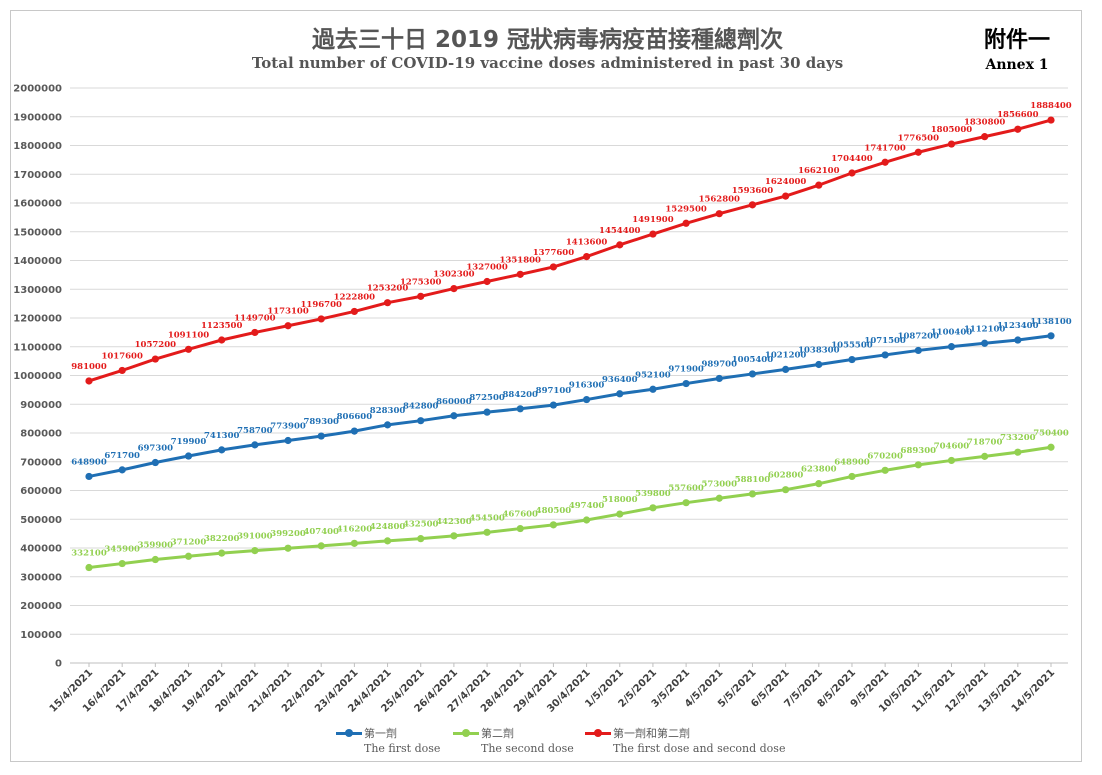 Image resolution: width=1102 pixels, height=775 pixels. What do you see at coordinates (554, 391) in the screenshot?
I see `data-label-first: 897100` at bounding box center [554, 391].